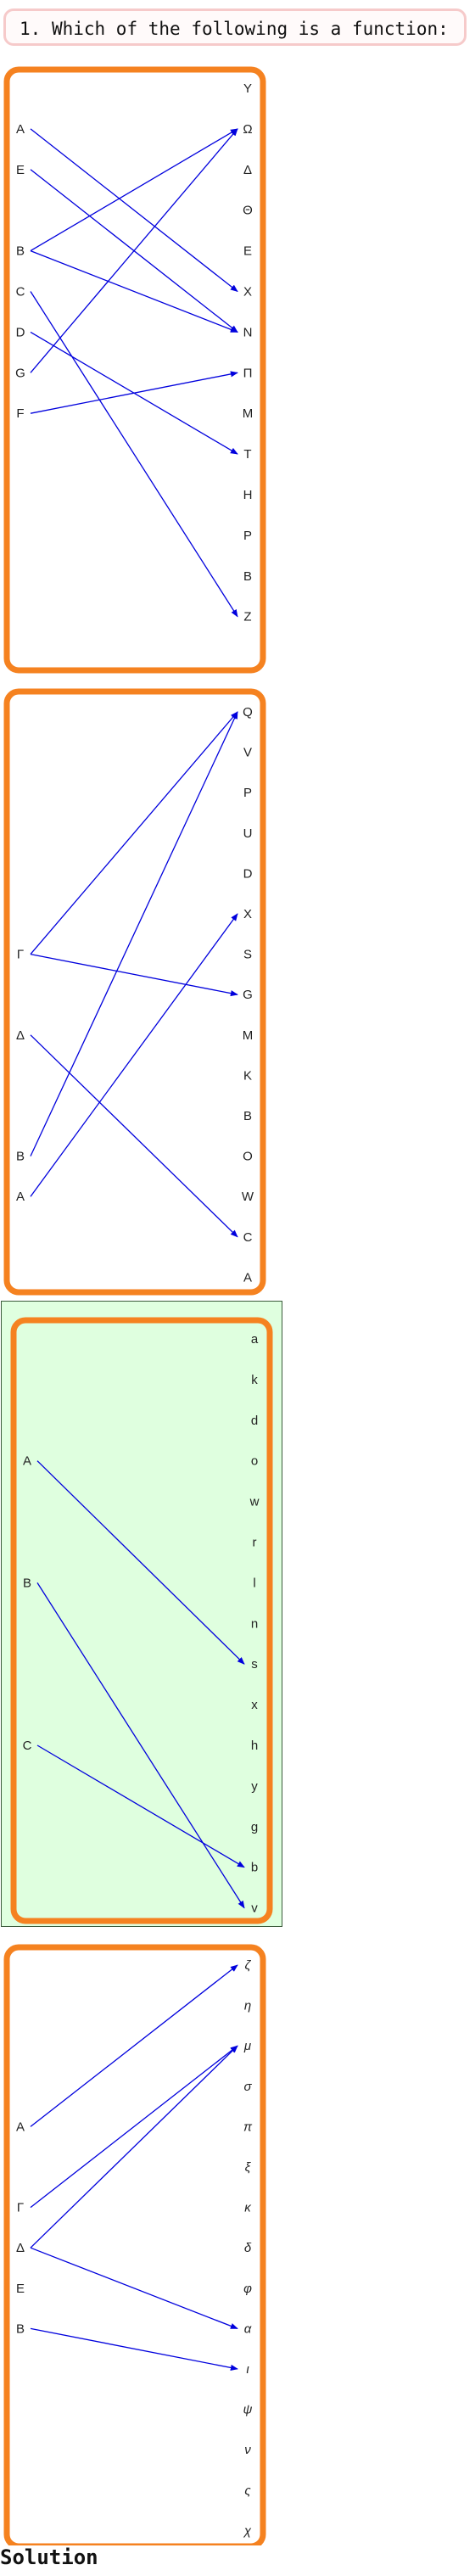 Image resolution: width=475 pixels, height=2576 pixels. What do you see at coordinates (247, 88) in the screenshot?
I see `codomain-label: Y` at bounding box center [247, 88].